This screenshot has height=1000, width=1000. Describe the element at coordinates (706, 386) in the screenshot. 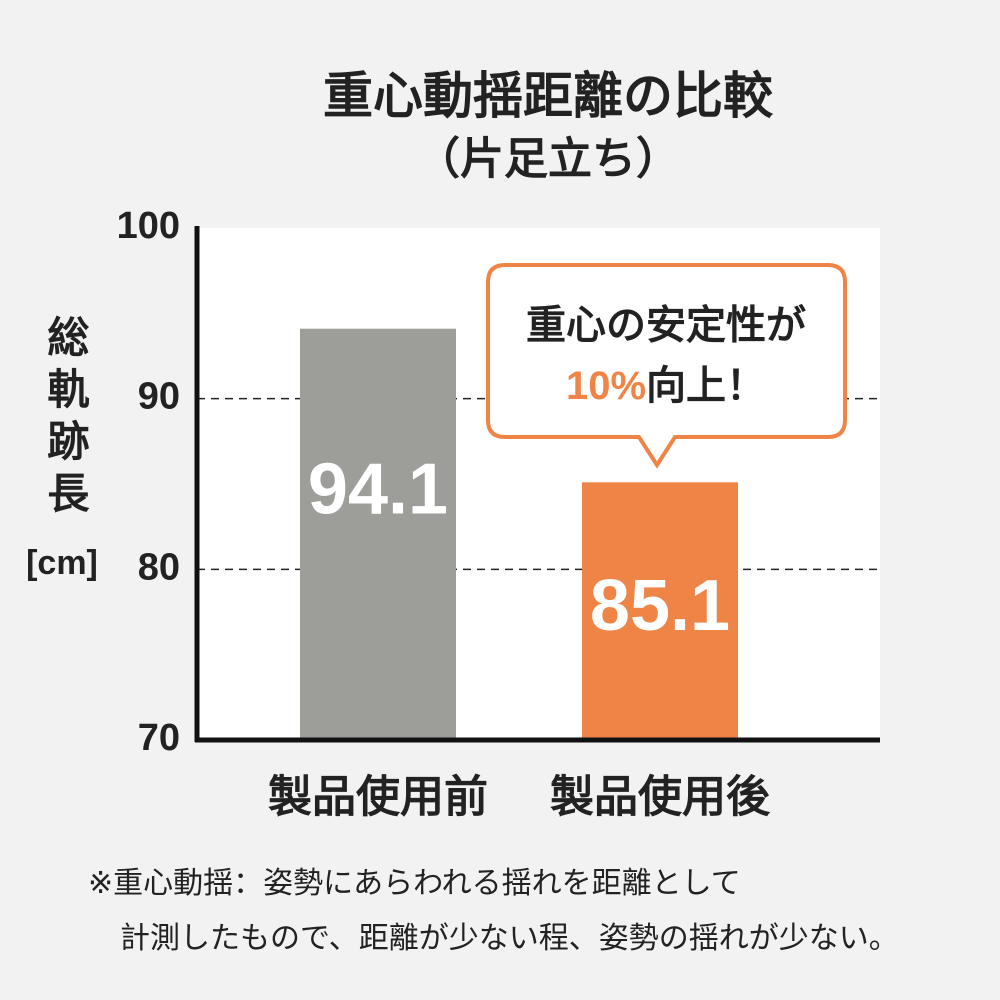

I see `callout-rest: 向上！` at that location.